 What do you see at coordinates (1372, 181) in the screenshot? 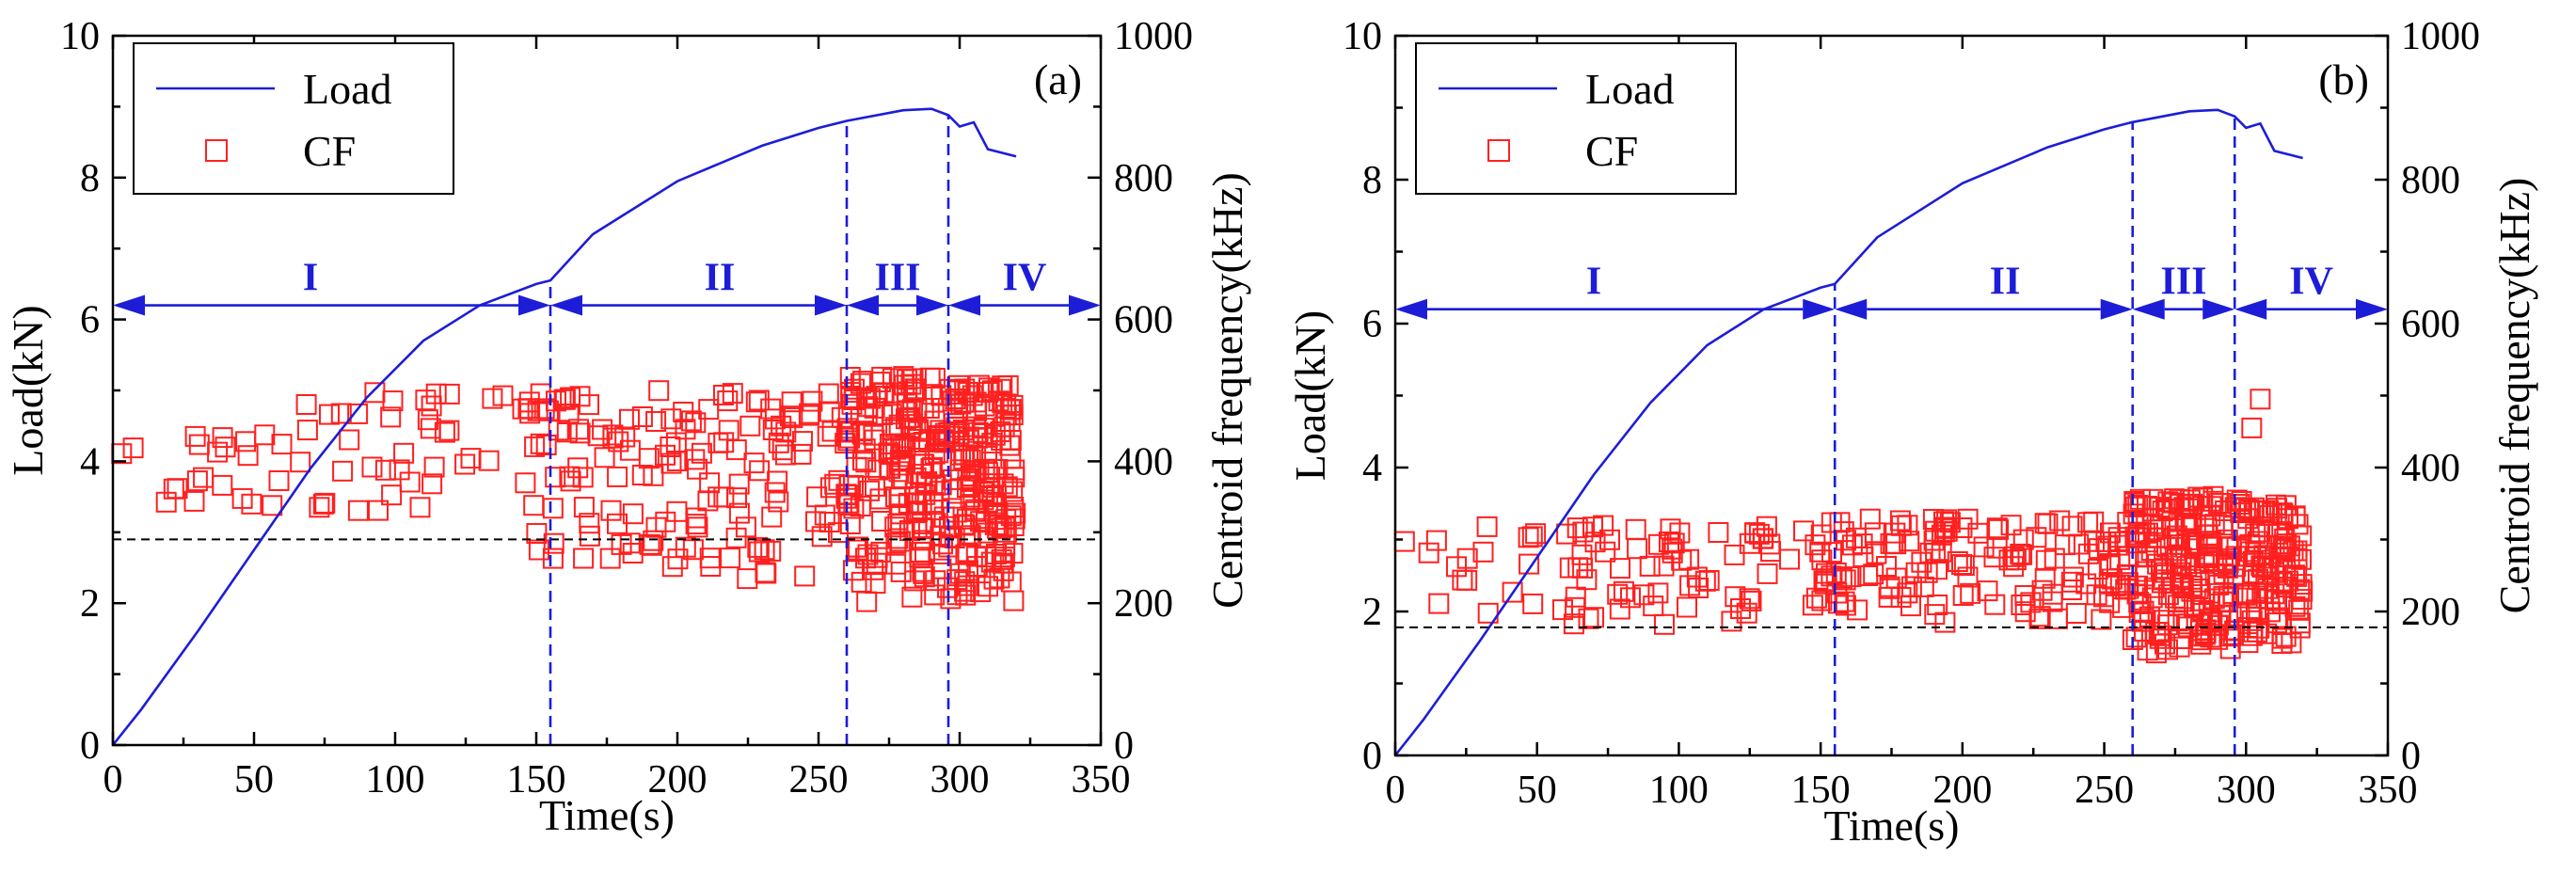
I see `y-left-tick-label: 8` at bounding box center [1372, 181].